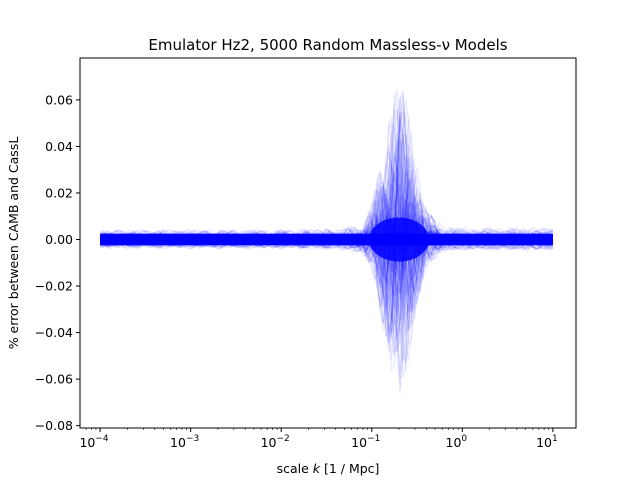 The image size is (640, 480). I want to click on x-axis: 10⁻⁴ 10⁻³ 10⁻² 10⁻¹ 10⁰ 10¹, so click(318, 439).